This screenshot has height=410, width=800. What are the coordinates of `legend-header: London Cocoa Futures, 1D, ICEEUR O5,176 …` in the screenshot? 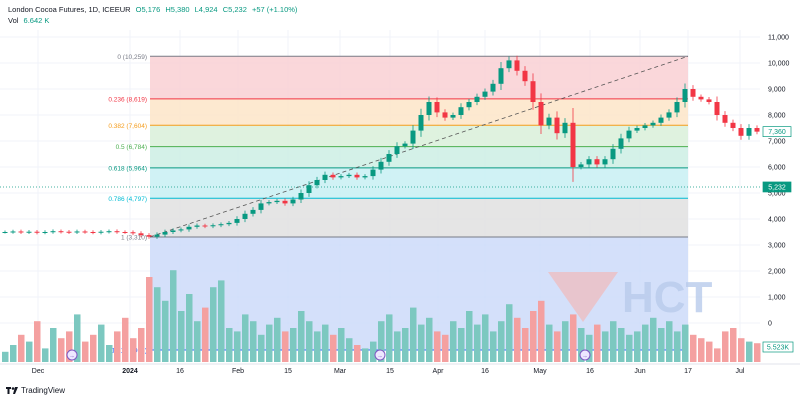 It's located at (152, 9).